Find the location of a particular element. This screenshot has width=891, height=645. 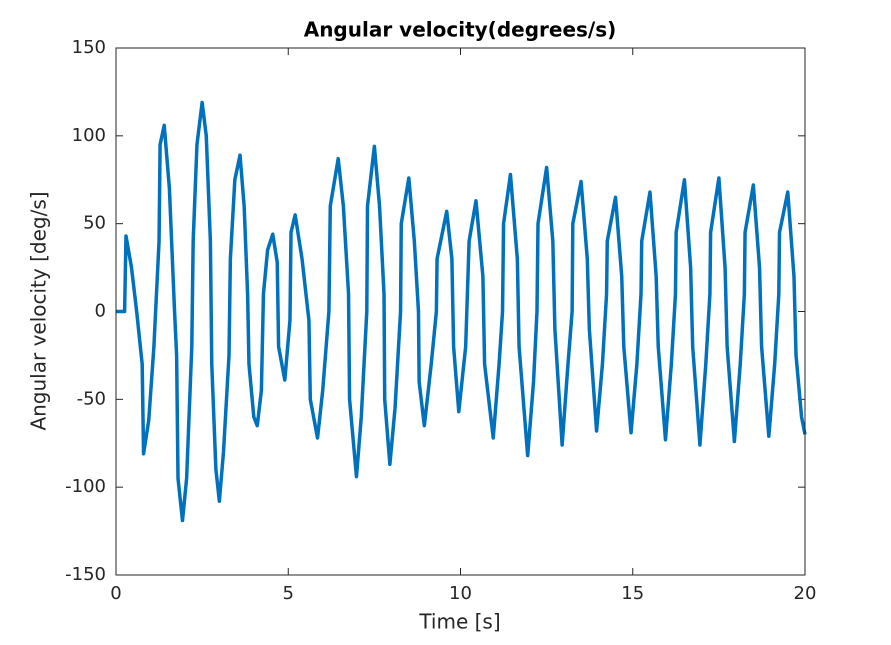

y-tick-label: 50 is located at coordinates (94, 223).